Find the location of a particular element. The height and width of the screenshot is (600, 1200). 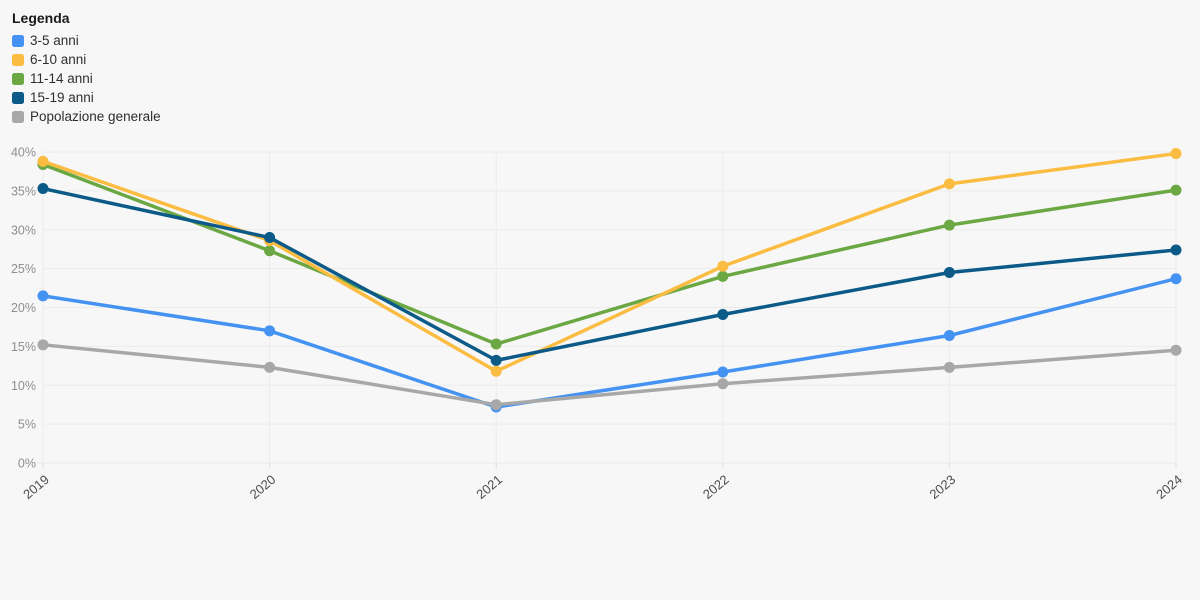

x-axis-label: 2021 is located at coordinates (489, 487).